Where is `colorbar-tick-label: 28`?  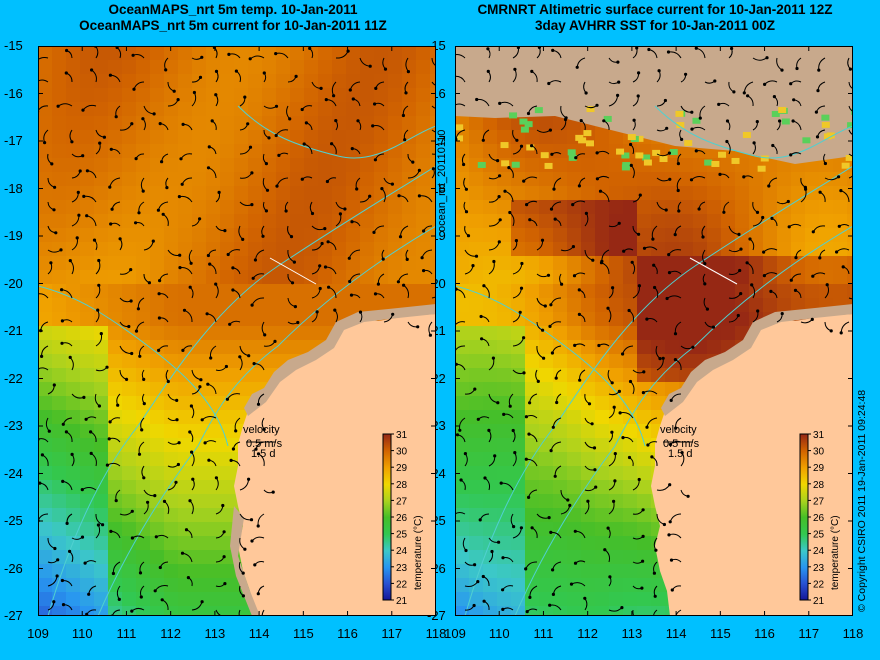 colorbar-tick-label: 28 is located at coordinates (402, 485).